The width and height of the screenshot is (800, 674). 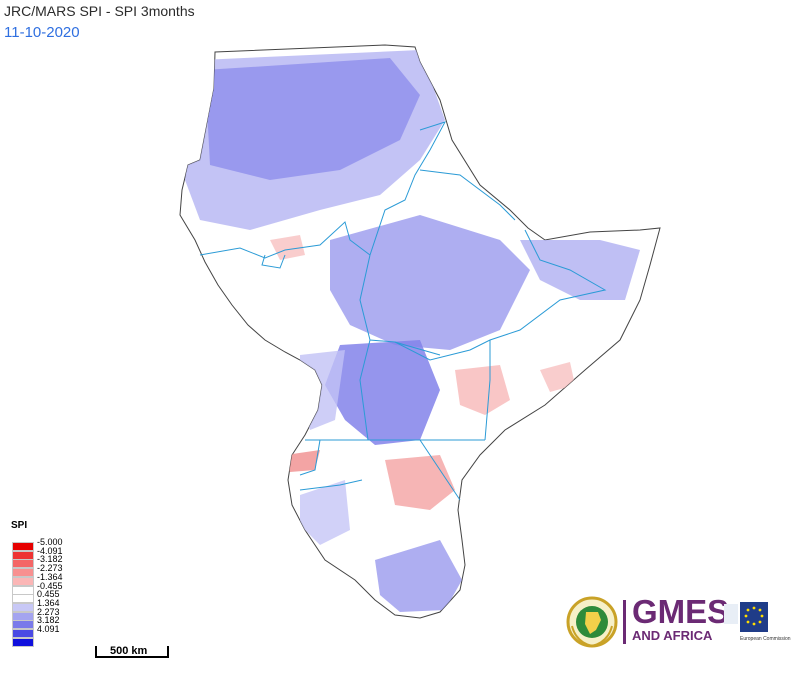 What do you see at coordinates (302, 461) in the screenshot?
I see `dry-patch-west` at bounding box center [302, 461].